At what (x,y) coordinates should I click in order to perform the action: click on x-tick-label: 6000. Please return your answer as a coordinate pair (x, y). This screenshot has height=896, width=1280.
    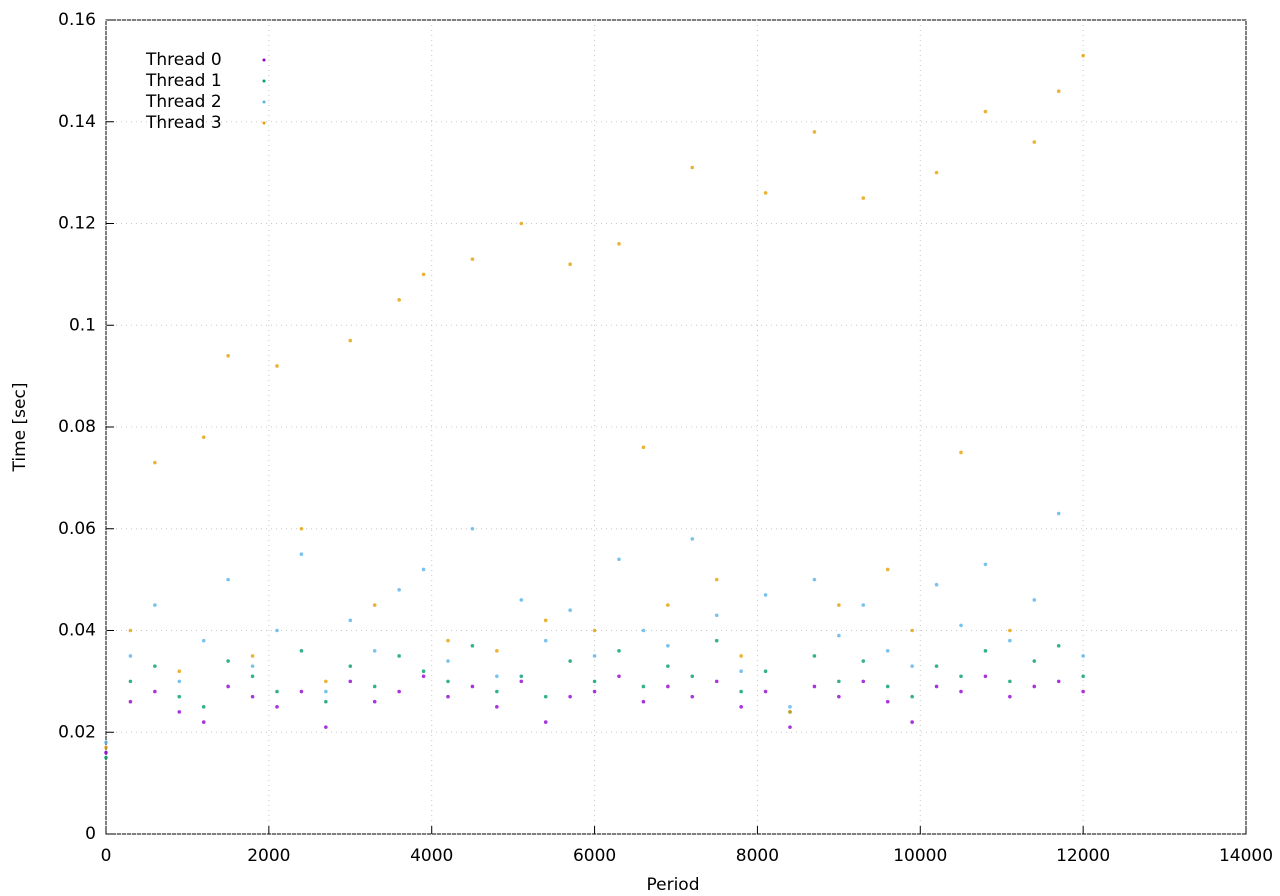
    Looking at the image, I should click on (594, 856).